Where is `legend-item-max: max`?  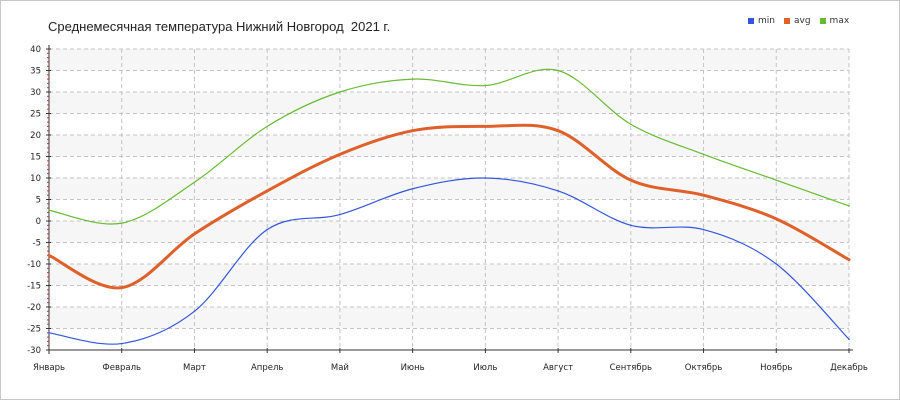
legend-item-max: max is located at coordinates (834, 21).